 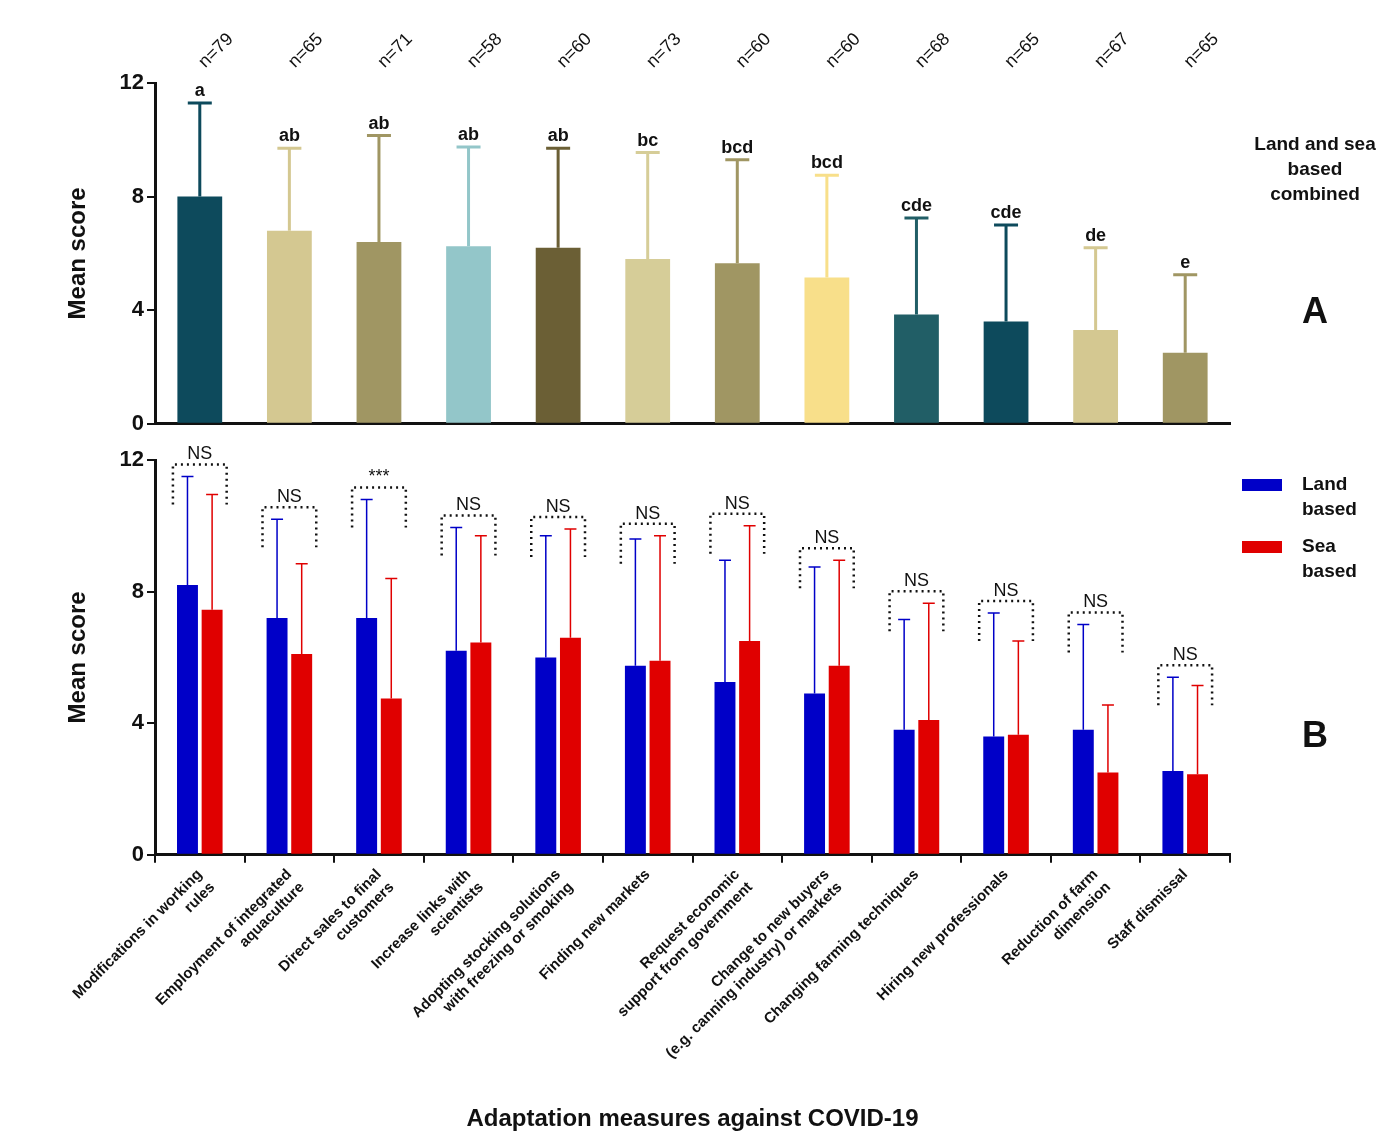 I want to click on annotation: ***, so click(x=379, y=476).